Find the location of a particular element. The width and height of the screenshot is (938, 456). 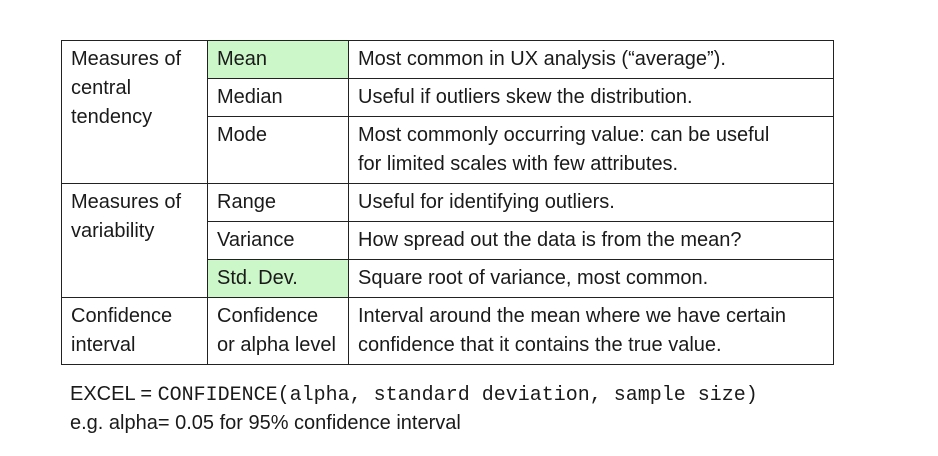

measure-confidence: Confidence or alpha level is located at coordinates (278, 331).